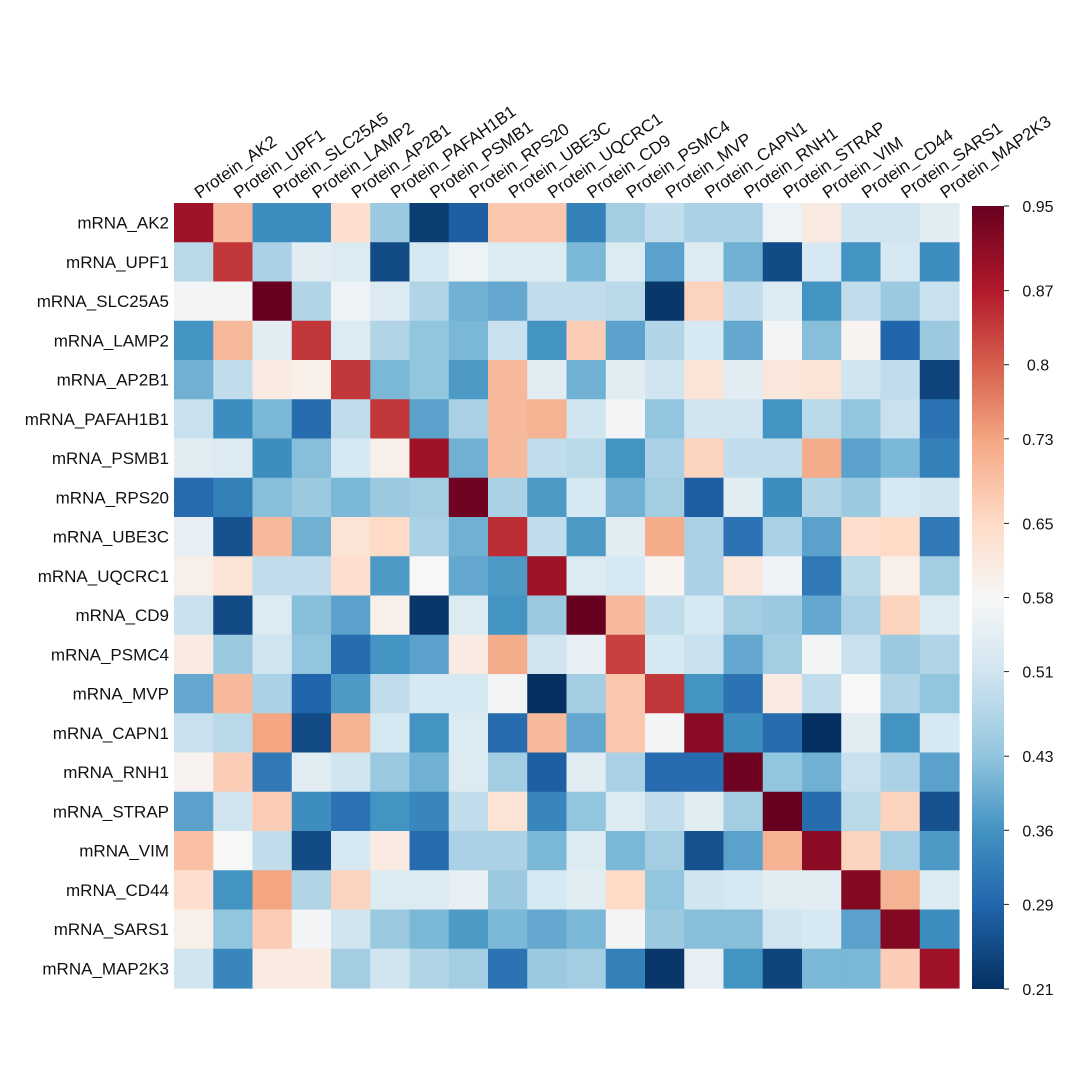 The image size is (1080, 1085). I want to click on row-label: mRNA_MVP, so click(121, 694).